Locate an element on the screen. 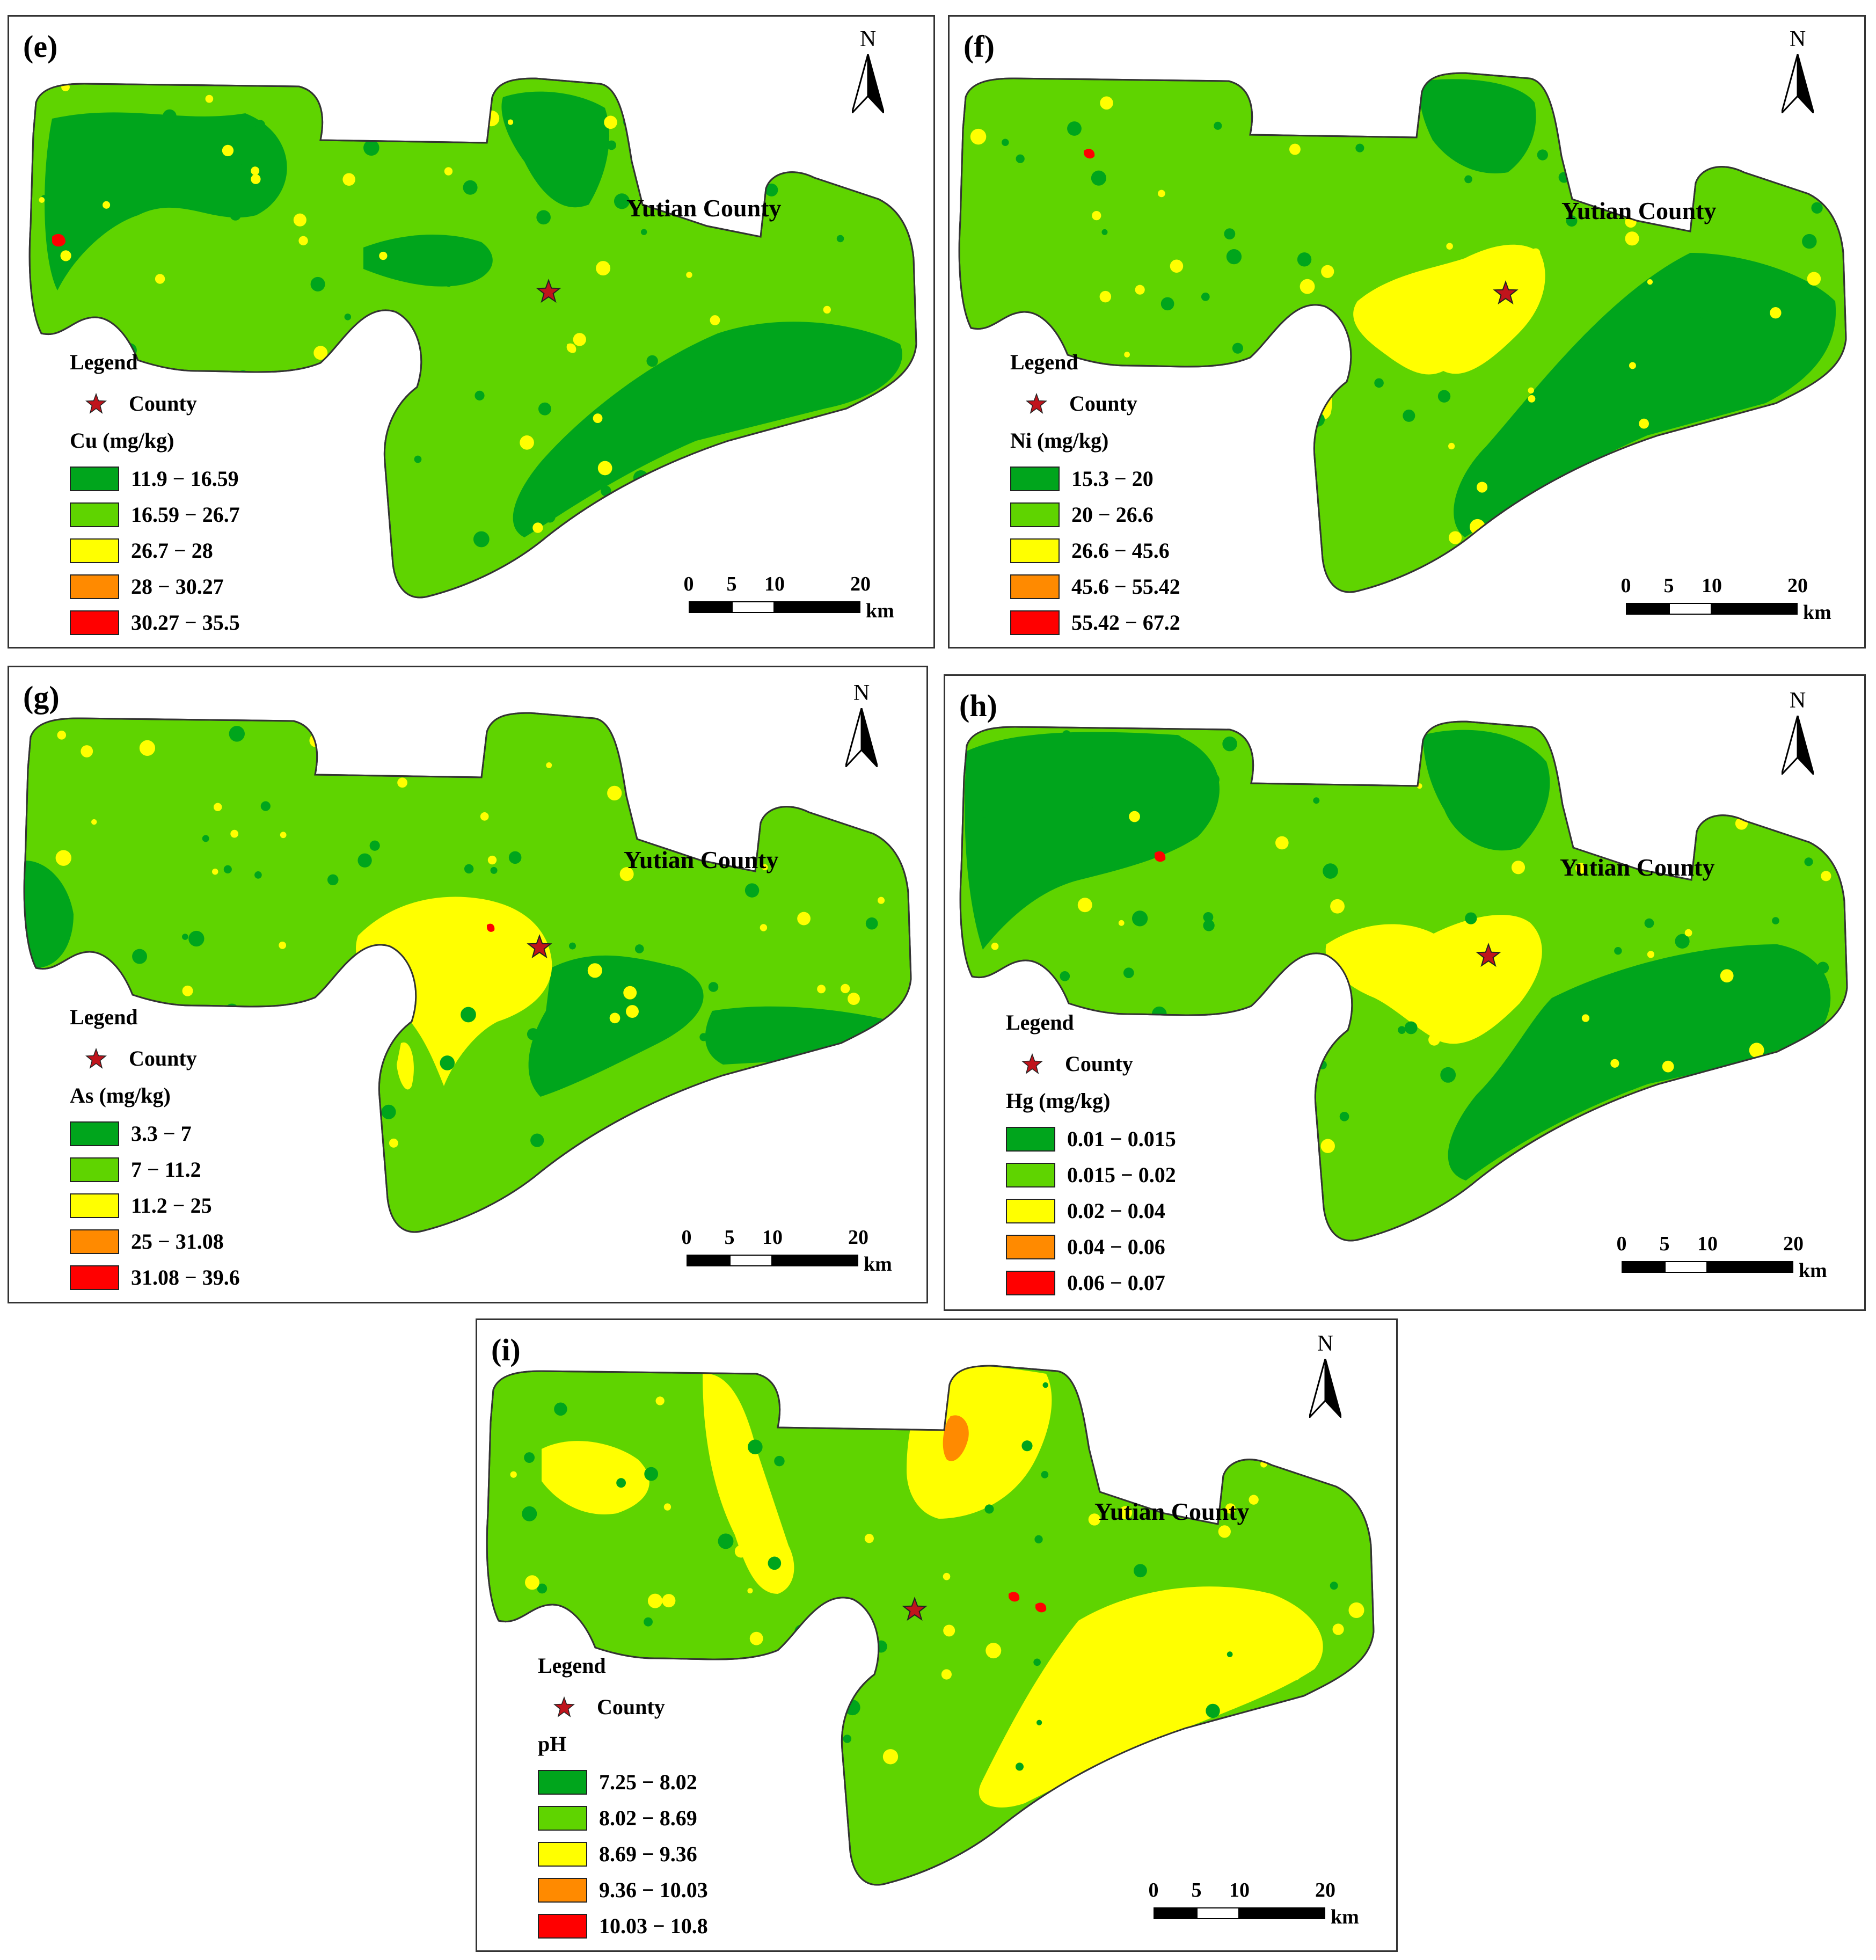 The height and width of the screenshot is (1960, 1876). scale-bar: 0 5 10 20 km is located at coordinates (788, 1251).